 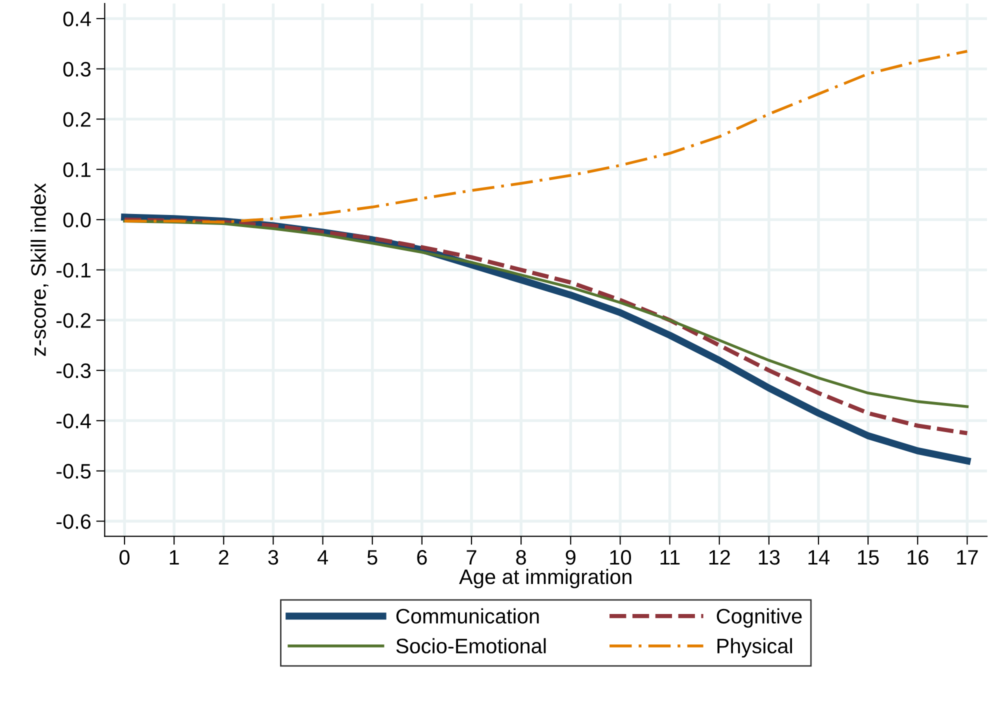 What do you see at coordinates (73, 370) in the screenshot?
I see `y-tick-label: -0.3` at bounding box center [73, 370].